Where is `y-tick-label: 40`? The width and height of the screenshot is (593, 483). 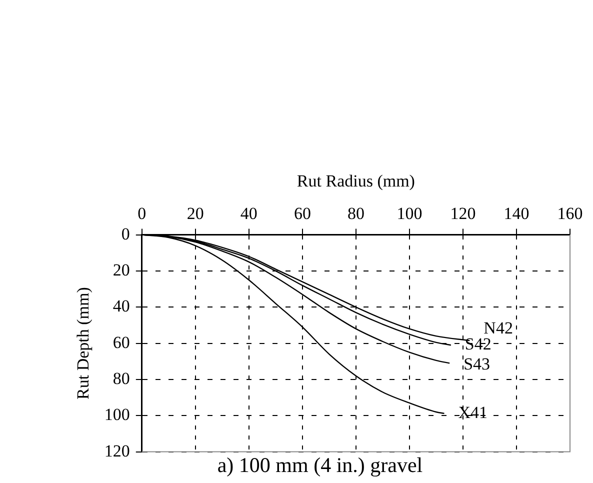 y-tick-label: 40 is located at coordinates (121, 306).